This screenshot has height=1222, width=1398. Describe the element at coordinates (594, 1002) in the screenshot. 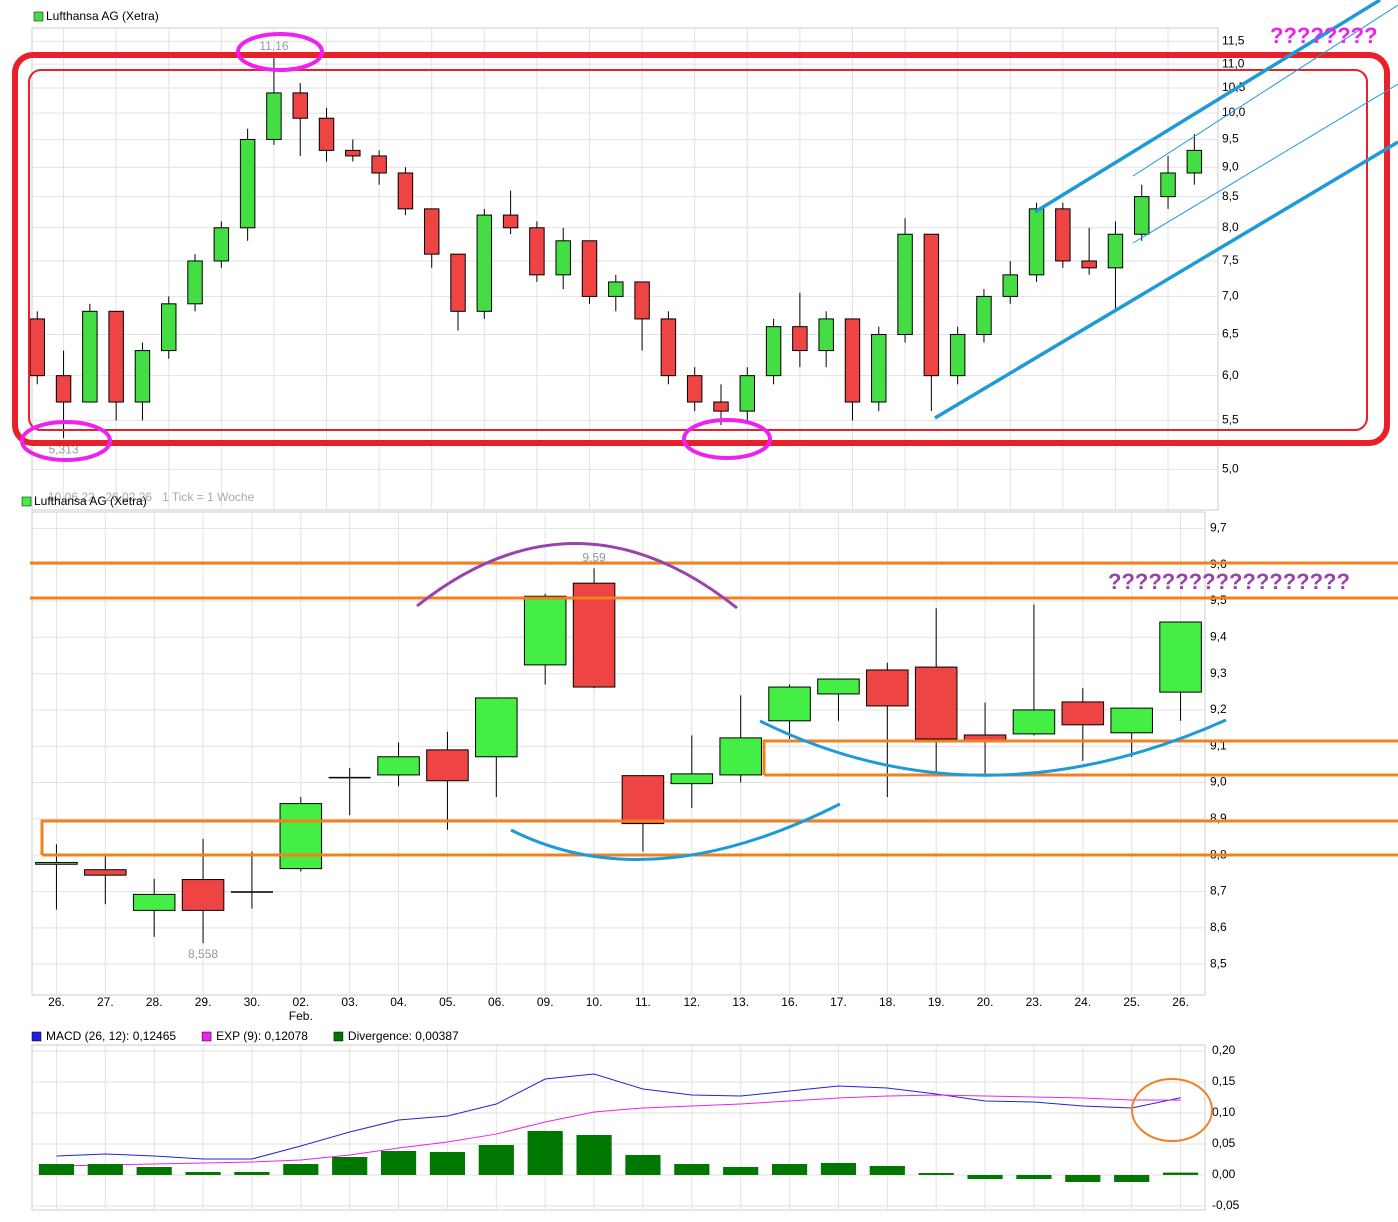

I see `x-tick-label: 10.` at that location.